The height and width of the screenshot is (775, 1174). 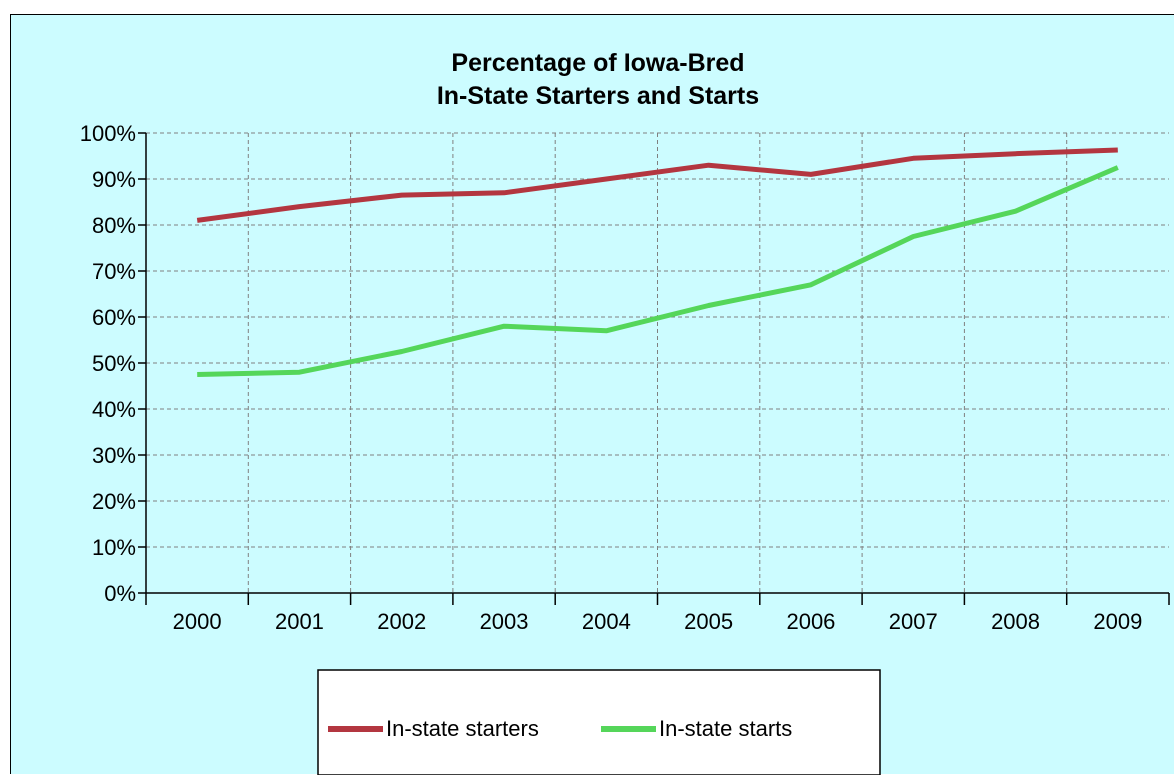 I want to click on y-tick-label: 70%, so click(x=114, y=271).